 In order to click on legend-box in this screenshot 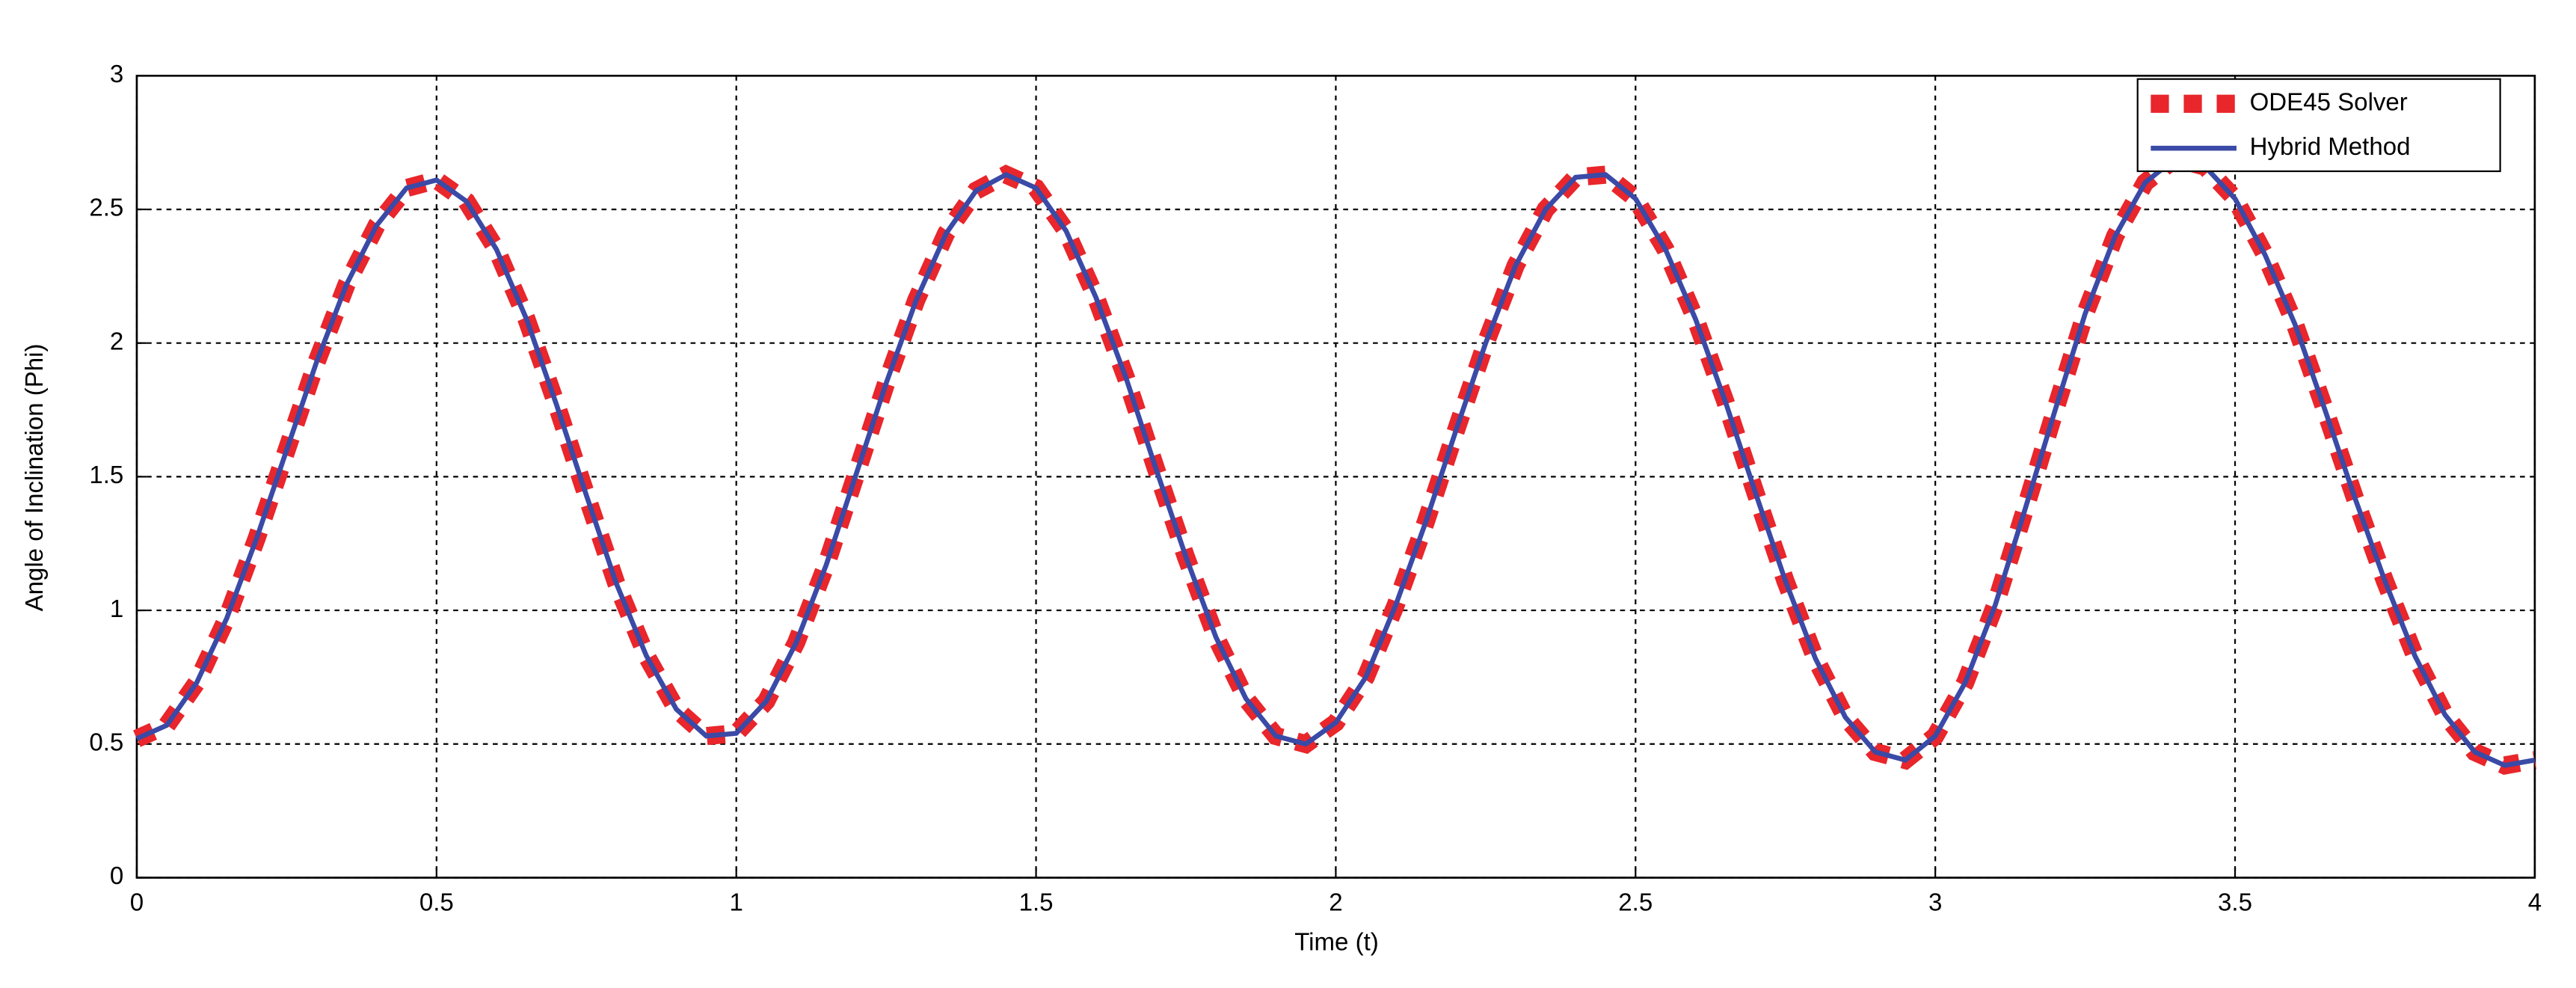, I will do `click(2318, 126)`.